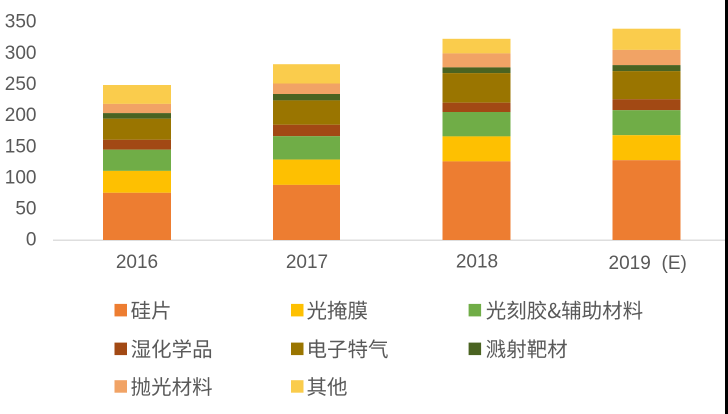  Describe the element at coordinates (21, 177) in the screenshot. I see `svg-text: 100` at that location.